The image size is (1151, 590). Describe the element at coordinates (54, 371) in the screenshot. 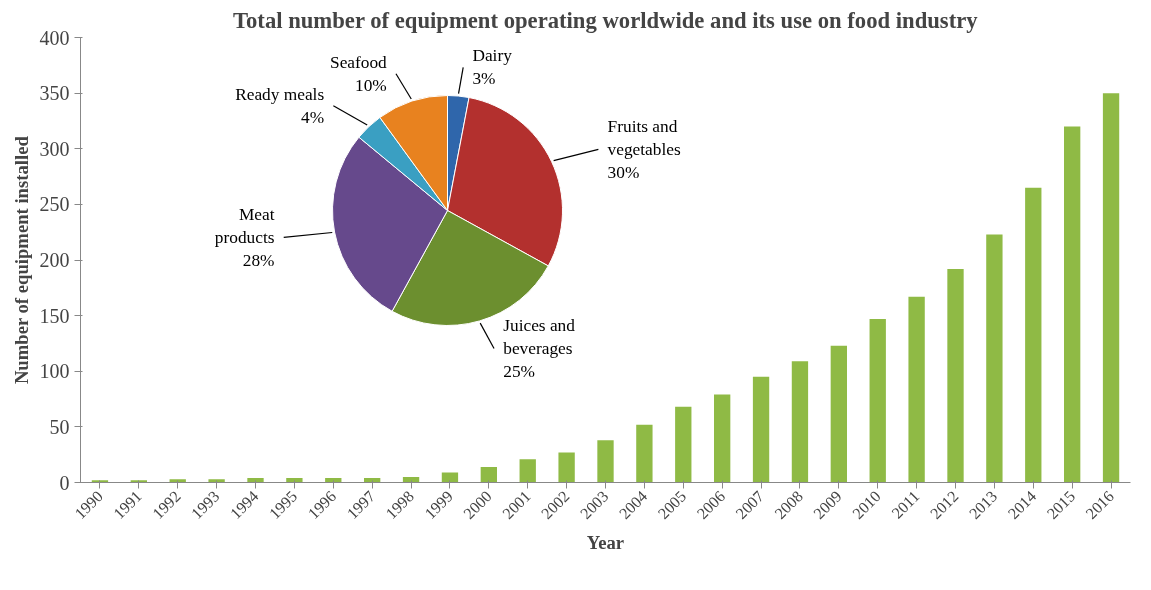

I see `y-tick-label: 100` at that location.